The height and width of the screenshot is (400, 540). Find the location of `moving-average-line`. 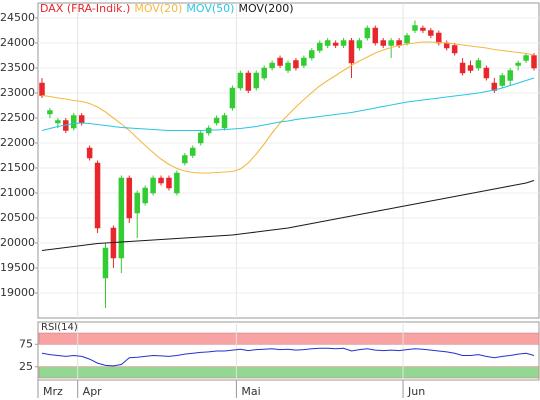

moving-average-line is located at coordinates (288, 104).